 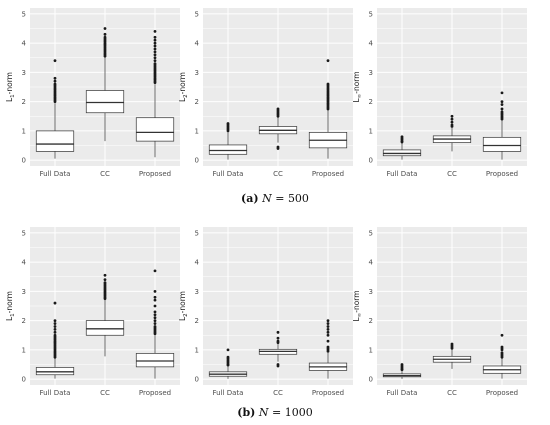 I want to click on y-axis-label: L1-norm, so click(x=10, y=87).